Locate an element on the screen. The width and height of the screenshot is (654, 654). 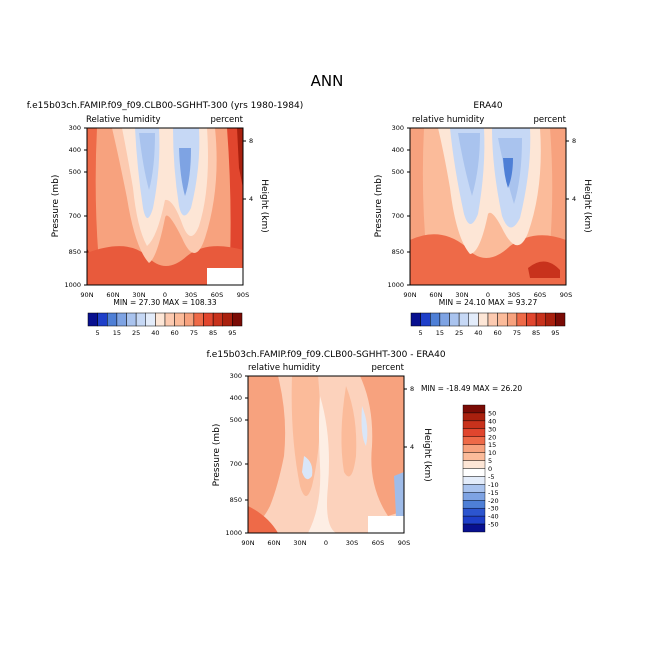
model-ytick-850: 850 is located at coordinates (75, 252).